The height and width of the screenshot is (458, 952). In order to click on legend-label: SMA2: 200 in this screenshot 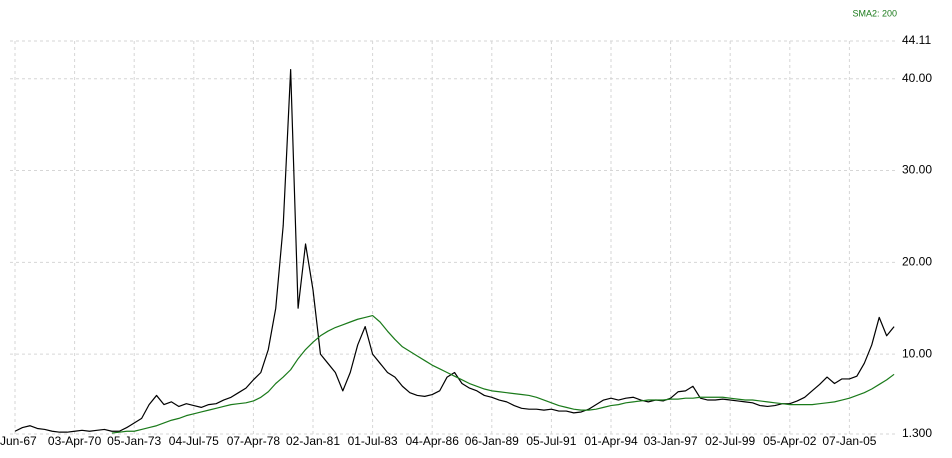, I will do `click(874, 13)`.